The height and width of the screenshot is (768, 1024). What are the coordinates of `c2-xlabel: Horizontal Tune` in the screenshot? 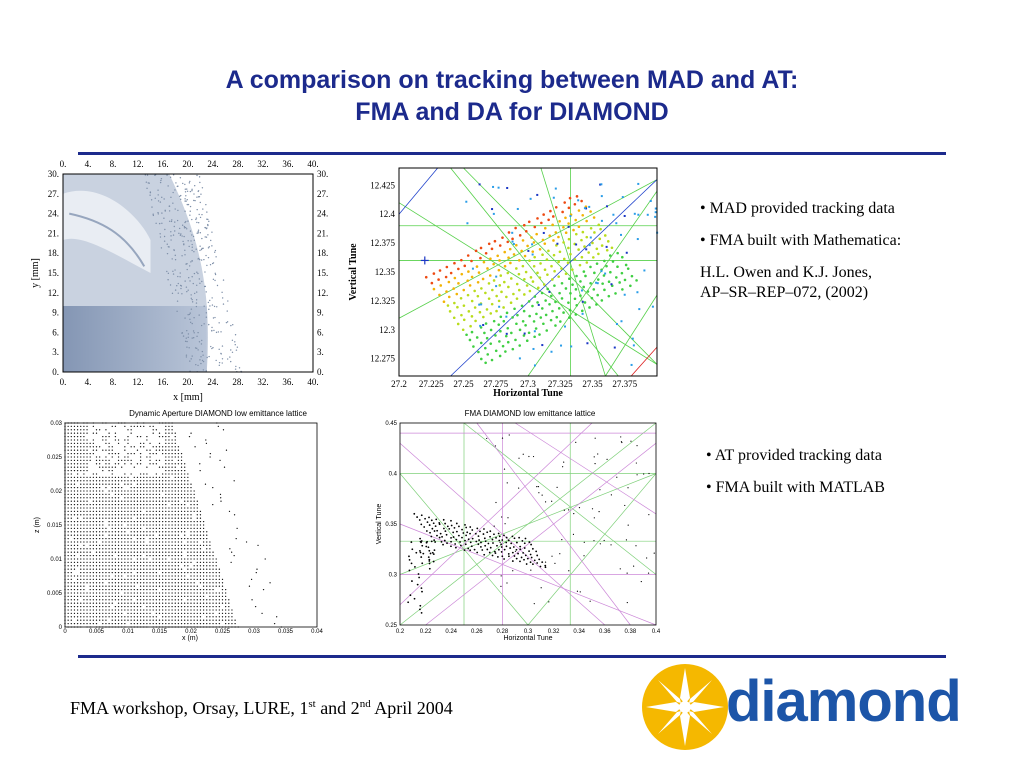 It's located at (528, 393).